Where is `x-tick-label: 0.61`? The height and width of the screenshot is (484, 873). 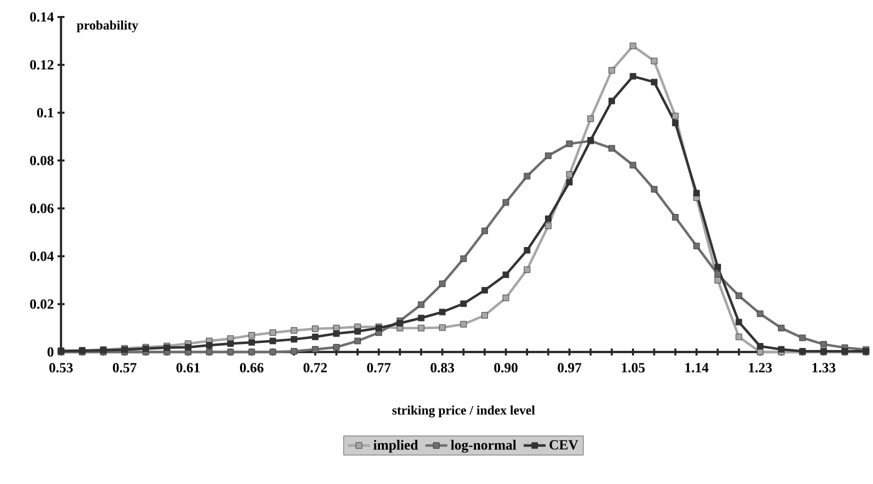
x-tick-label: 0.61 is located at coordinates (188, 367).